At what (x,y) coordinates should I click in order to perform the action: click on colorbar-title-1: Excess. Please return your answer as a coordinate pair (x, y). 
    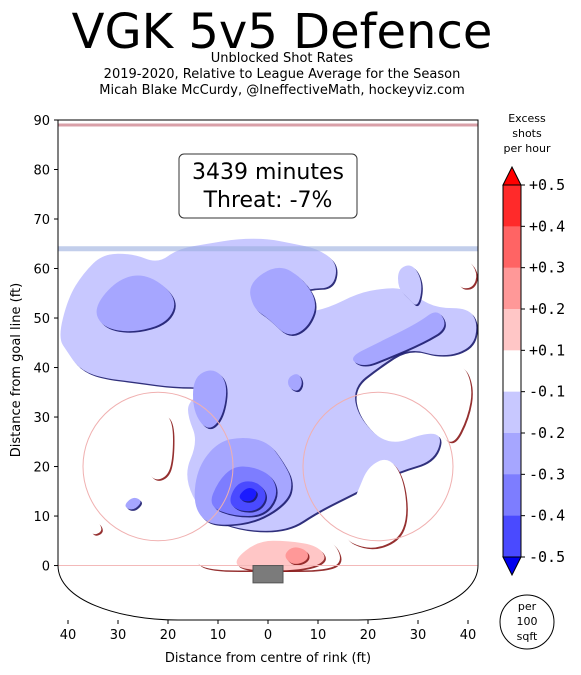
    Looking at the image, I should click on (527, 118).